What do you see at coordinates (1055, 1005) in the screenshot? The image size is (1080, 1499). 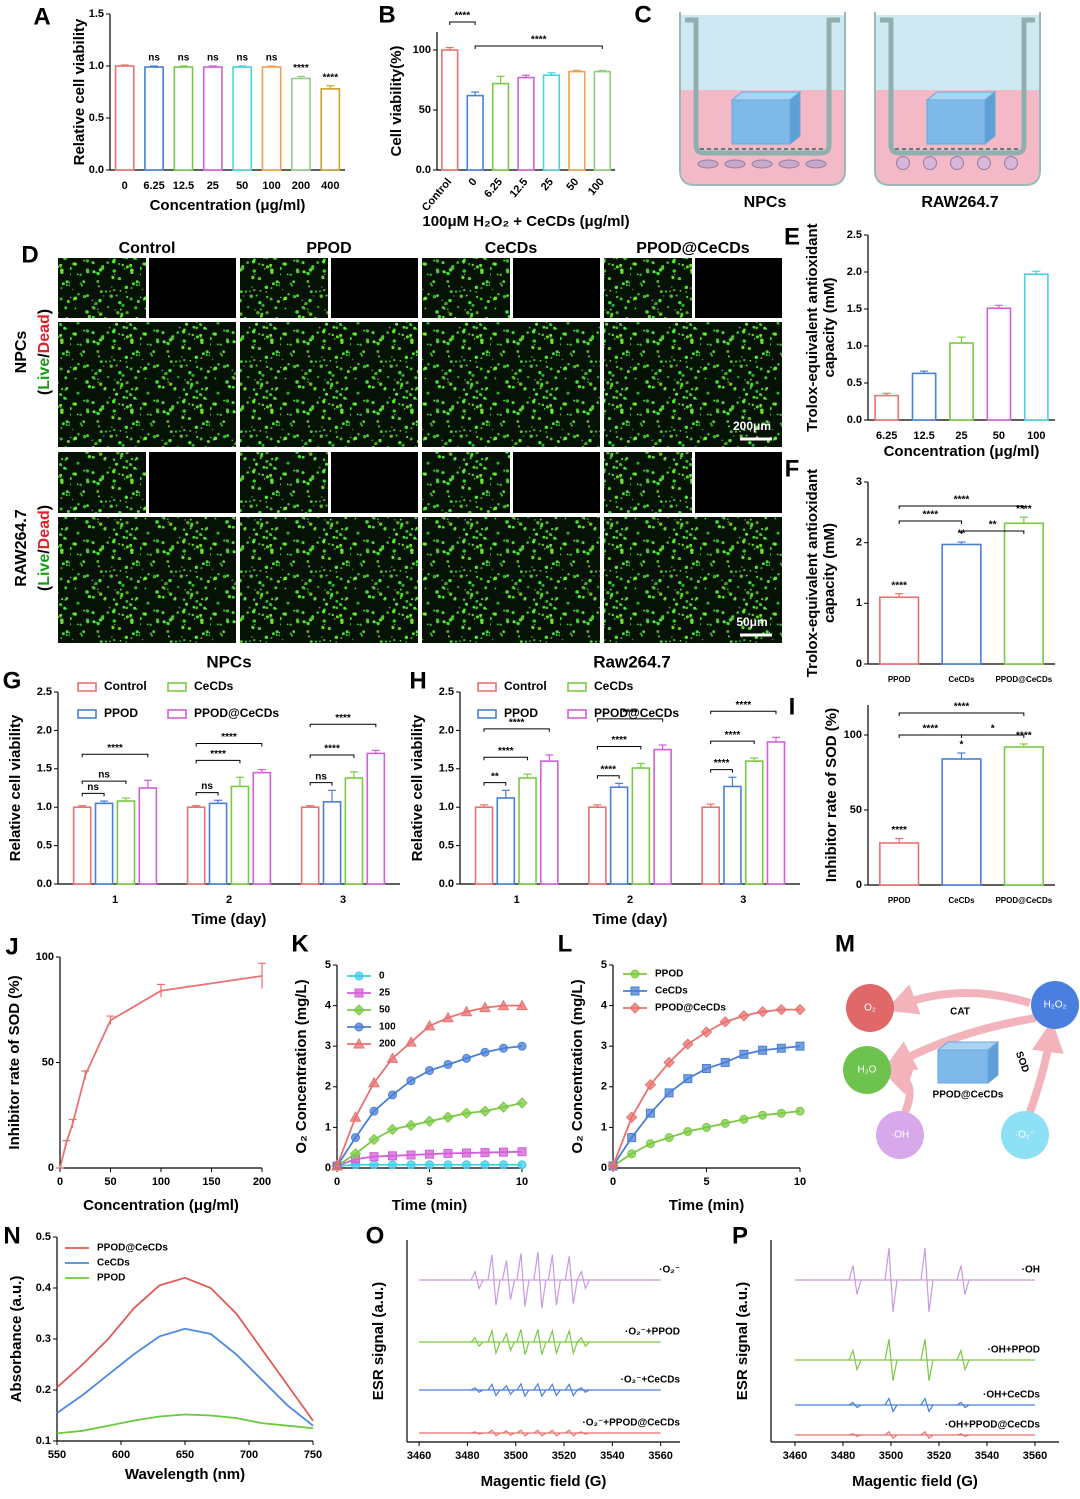 I see `species-label: H₂O₂` at bounding box center [1055, 1005].